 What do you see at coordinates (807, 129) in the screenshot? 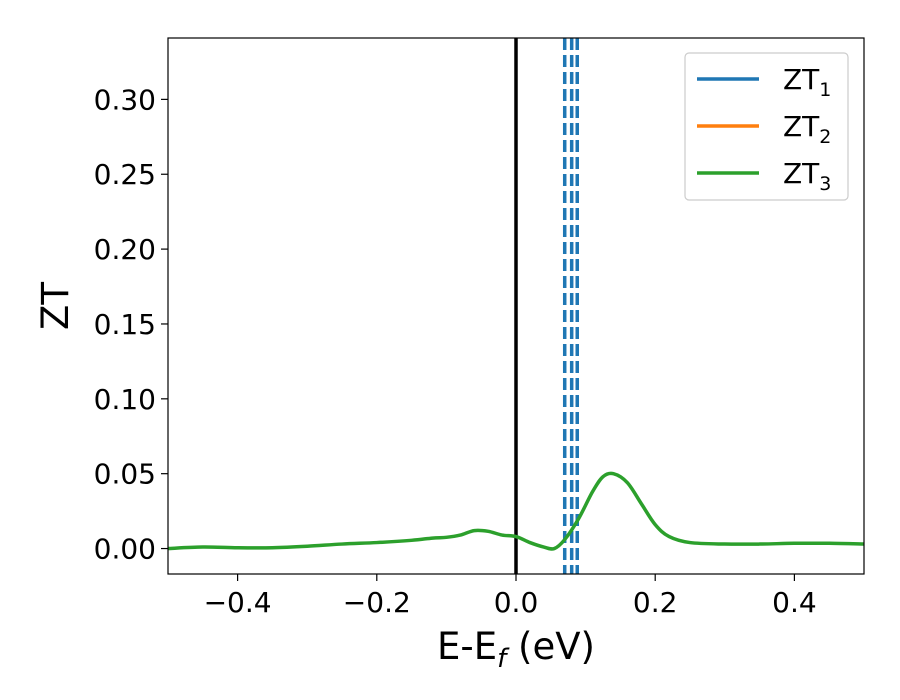
I see `legend-label-2: ZT2` at bounding box center [807, 129].